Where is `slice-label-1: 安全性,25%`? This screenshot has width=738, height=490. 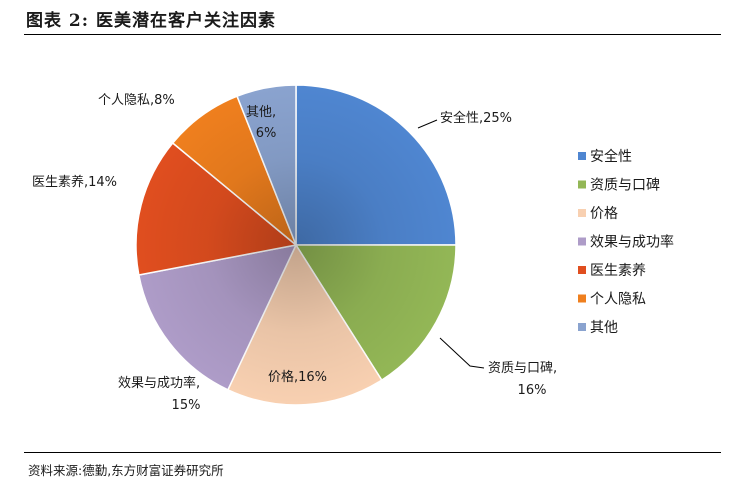 slice-label-1: 安全性,25% is located at coordinates (476, 118).